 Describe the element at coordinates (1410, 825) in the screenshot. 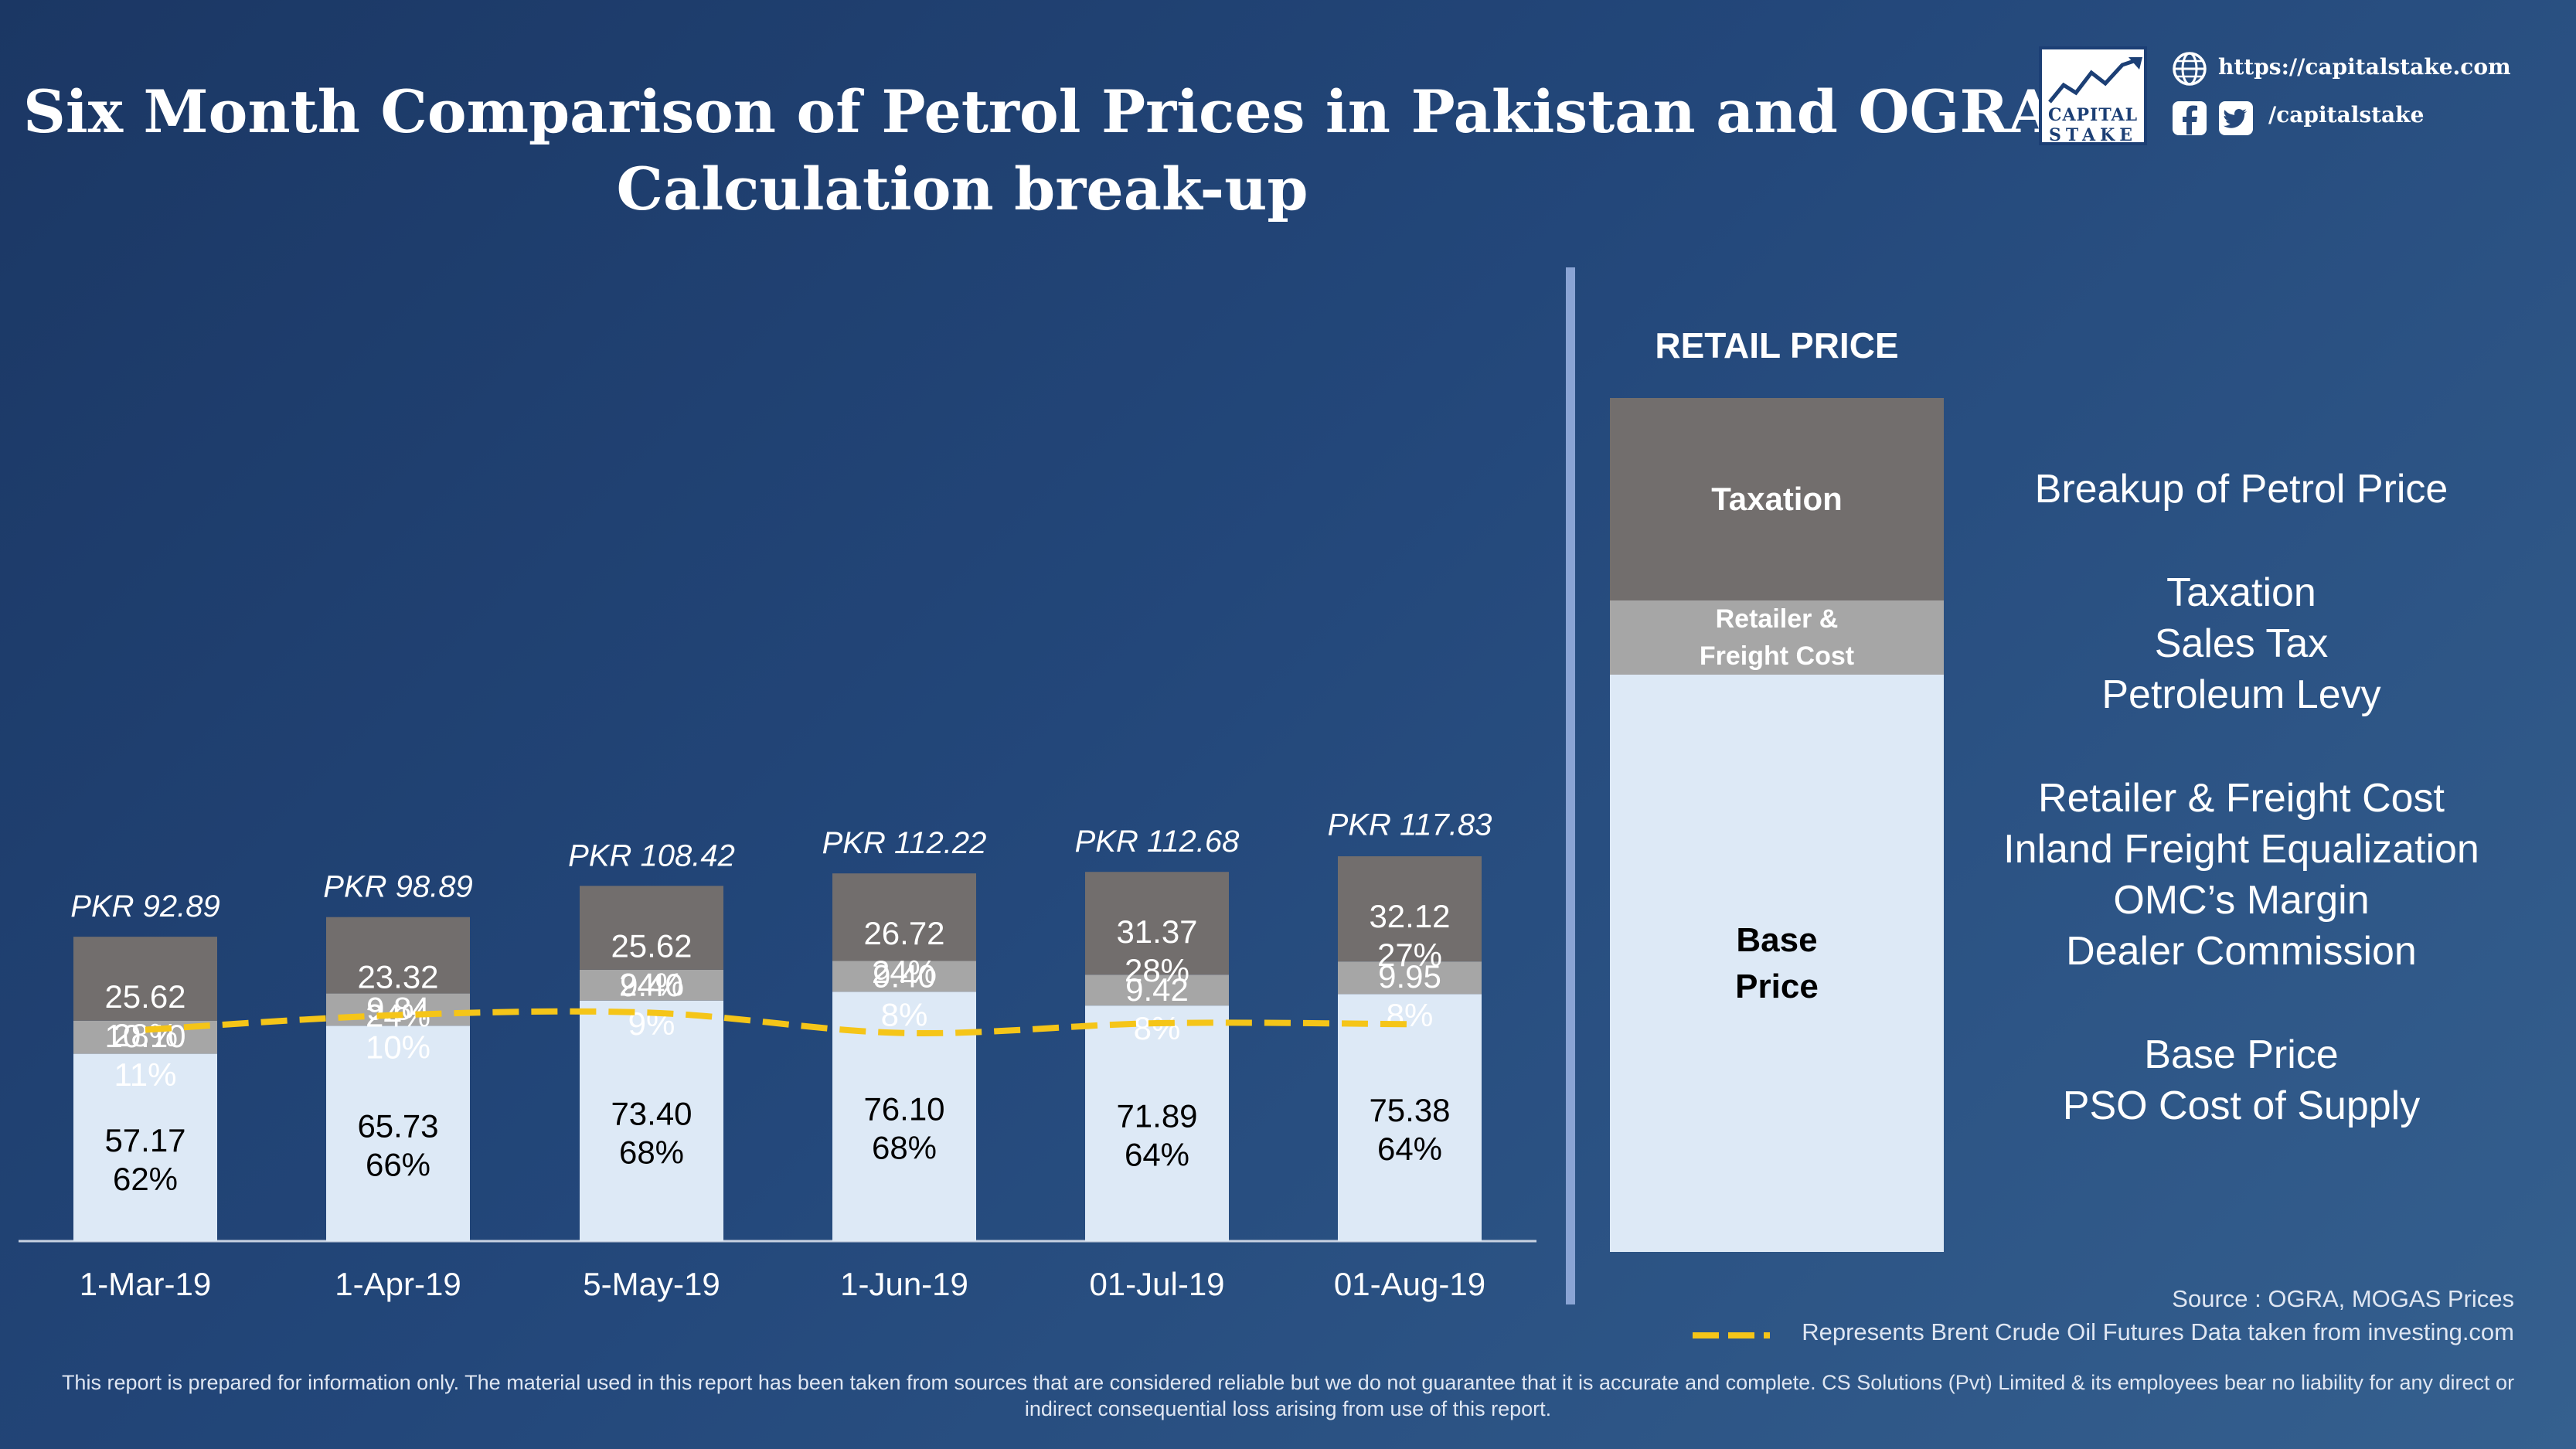

I see `bar-total-label: PKR 117.83` at that location.